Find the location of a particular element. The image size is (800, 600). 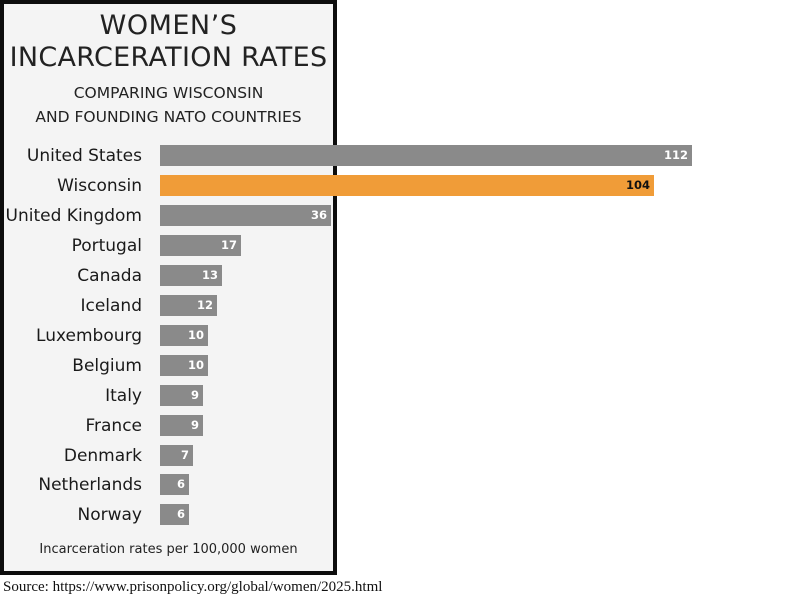

value-label: 104 is located at coordinates (637, 184).